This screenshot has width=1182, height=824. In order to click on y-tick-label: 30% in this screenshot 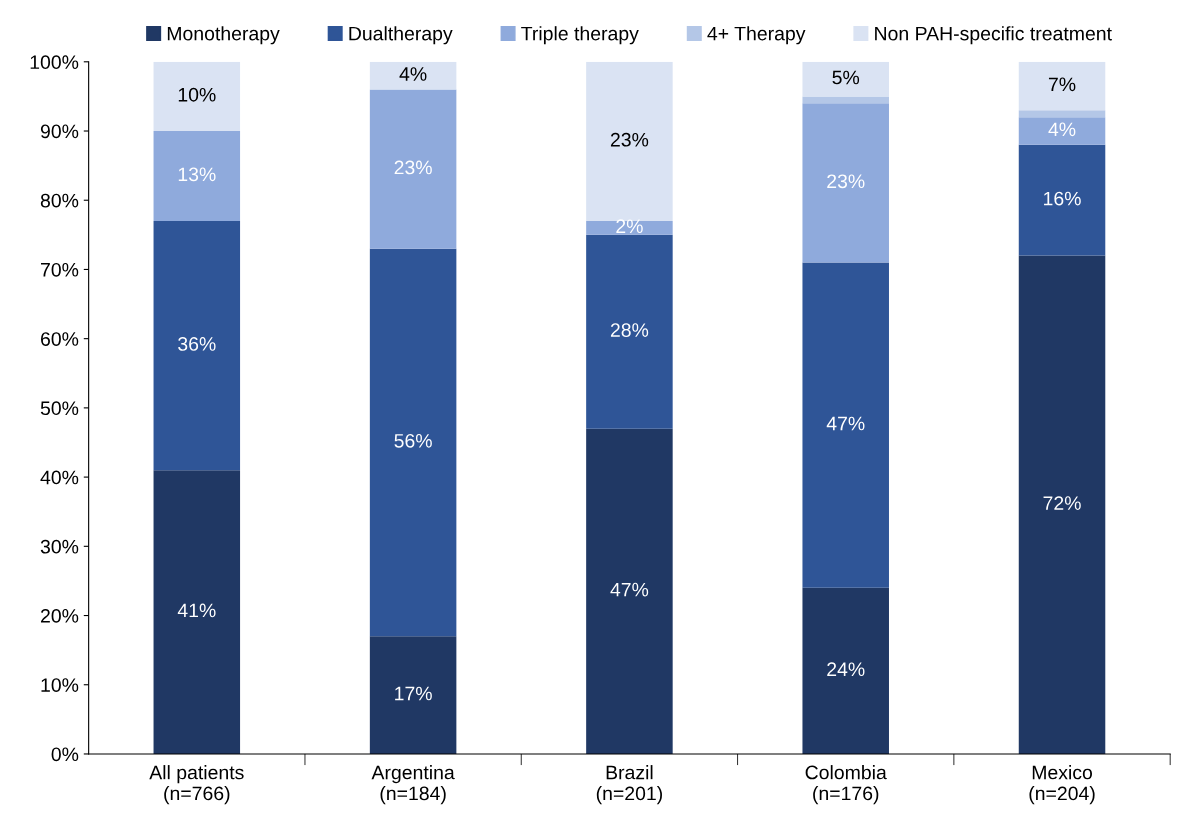, I will do `click(59, 546)`.